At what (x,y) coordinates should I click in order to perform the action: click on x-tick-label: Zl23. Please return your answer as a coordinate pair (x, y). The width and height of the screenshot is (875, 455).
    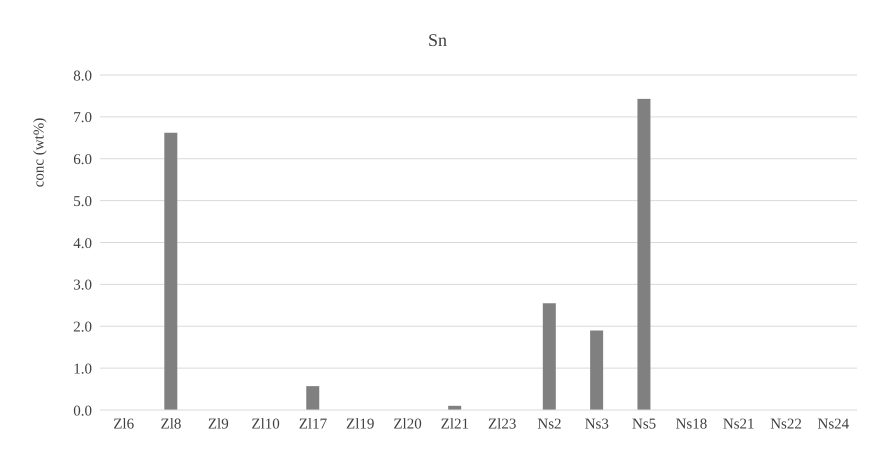
    Looking at the image, I should click on (502, 424).